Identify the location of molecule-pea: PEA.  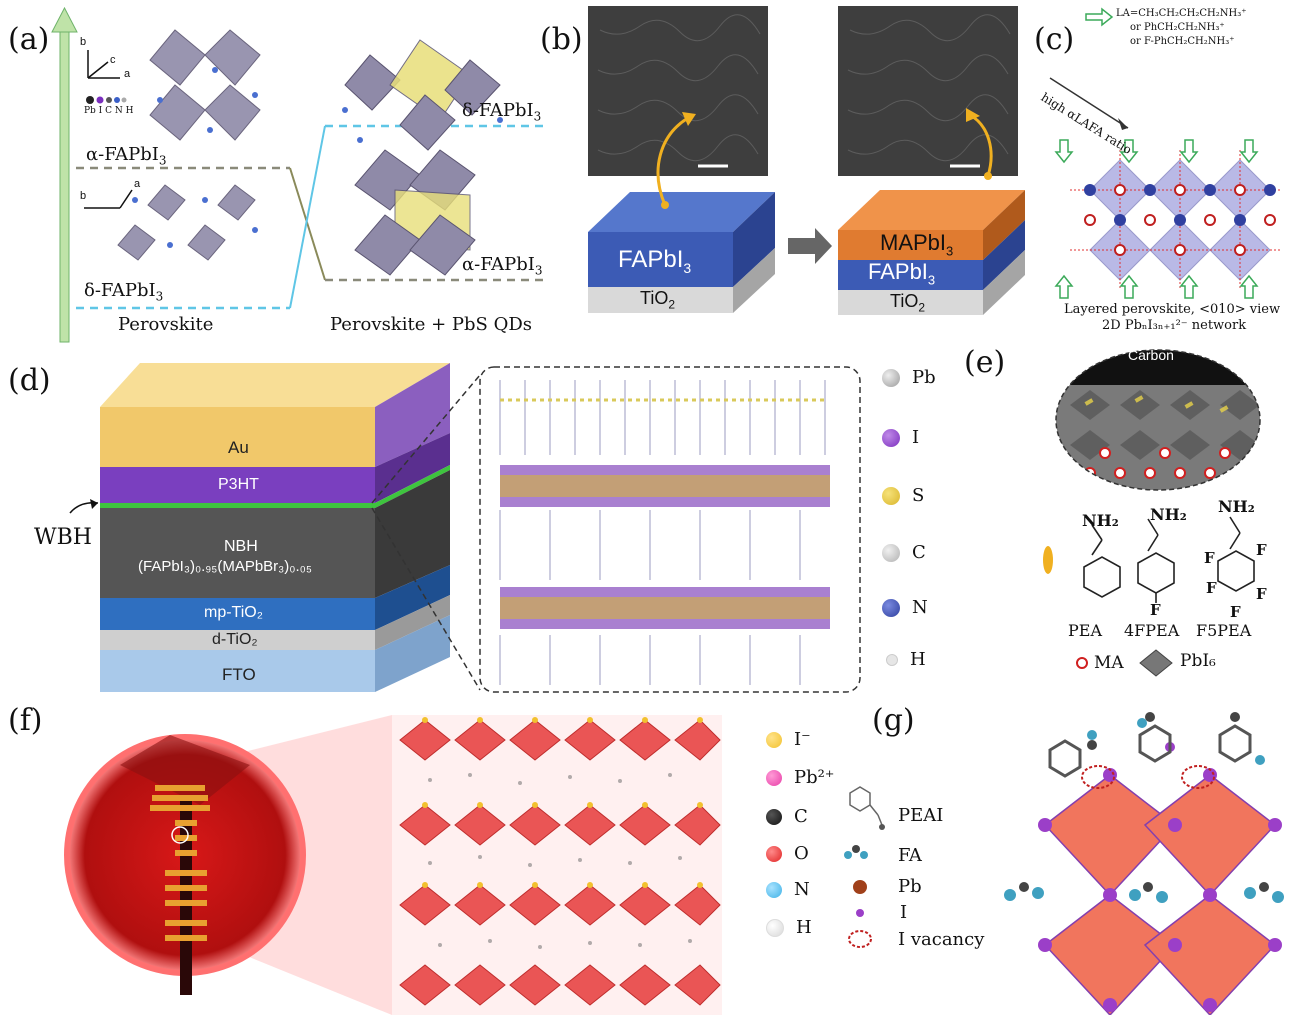
(1085, 630).